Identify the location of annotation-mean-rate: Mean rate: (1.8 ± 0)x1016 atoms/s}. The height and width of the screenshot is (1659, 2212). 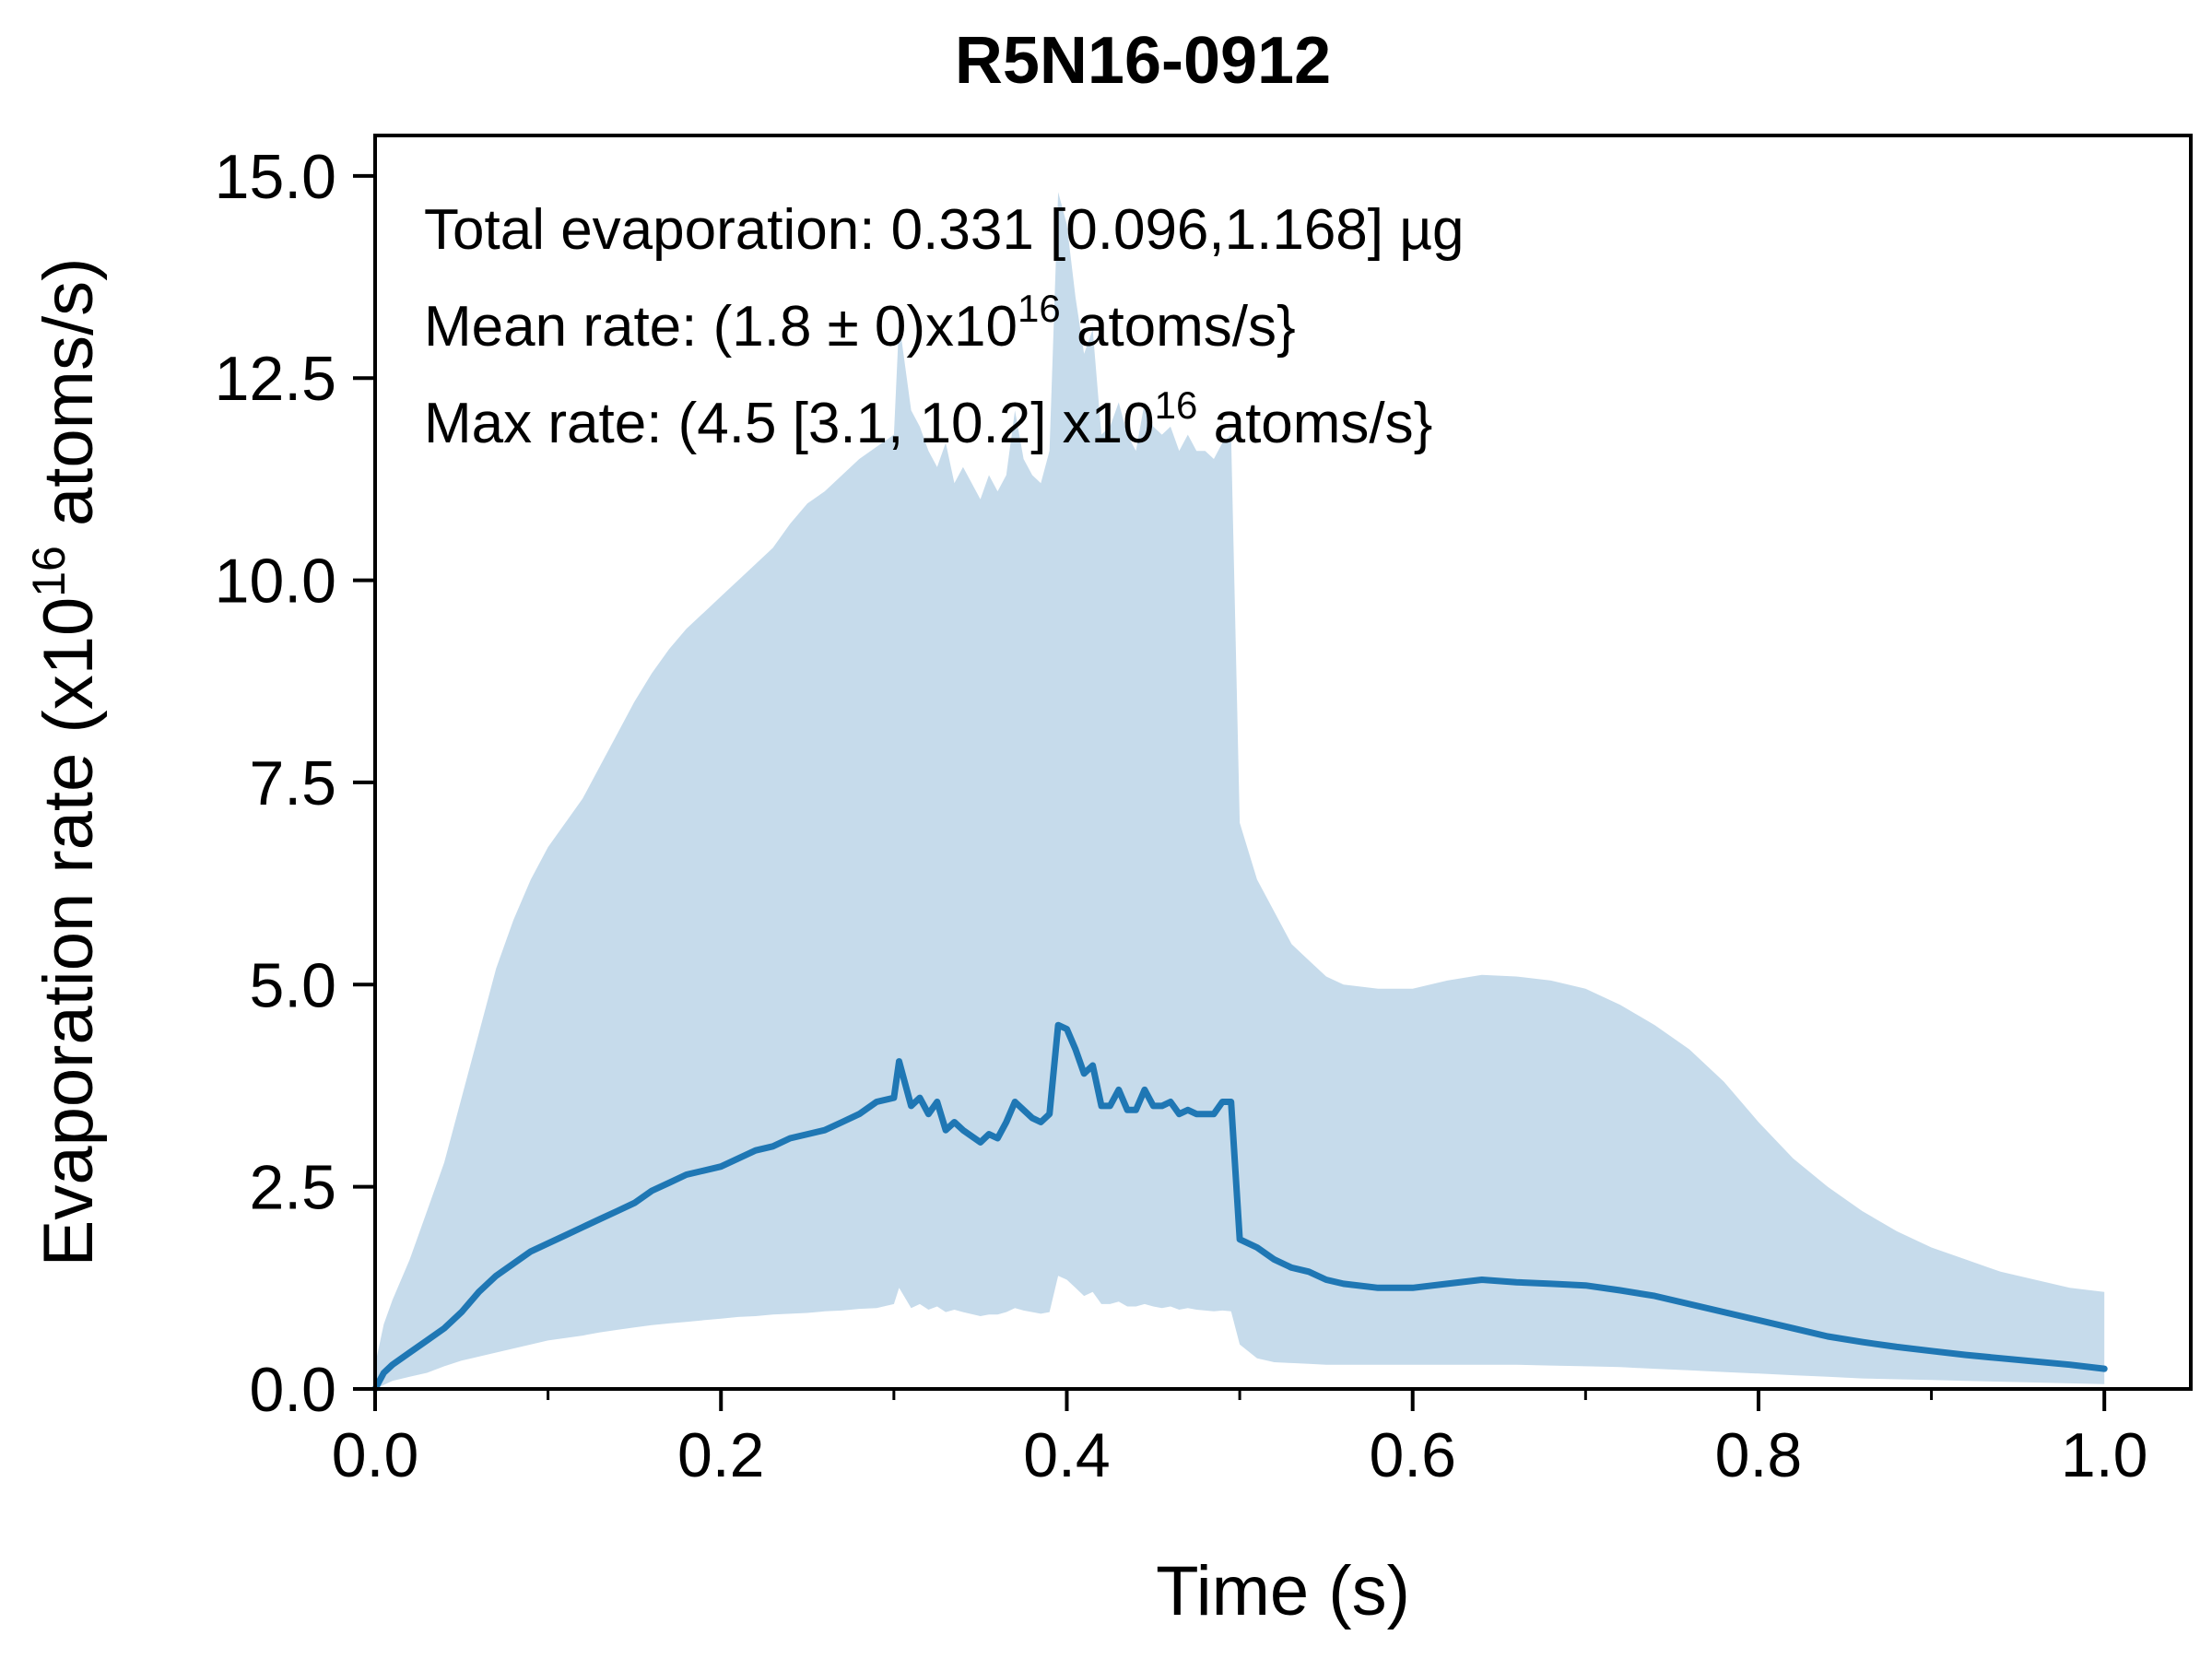
(860, 323).